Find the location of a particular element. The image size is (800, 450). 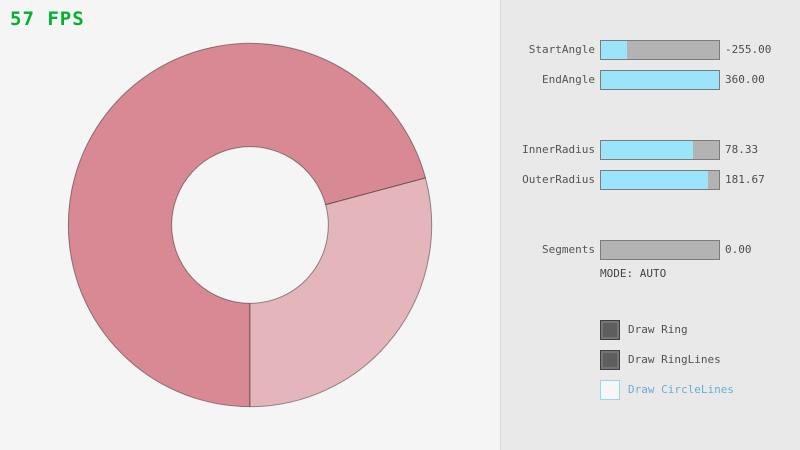

draw-circlelines-checkbox is located at coordinates (610, 390).